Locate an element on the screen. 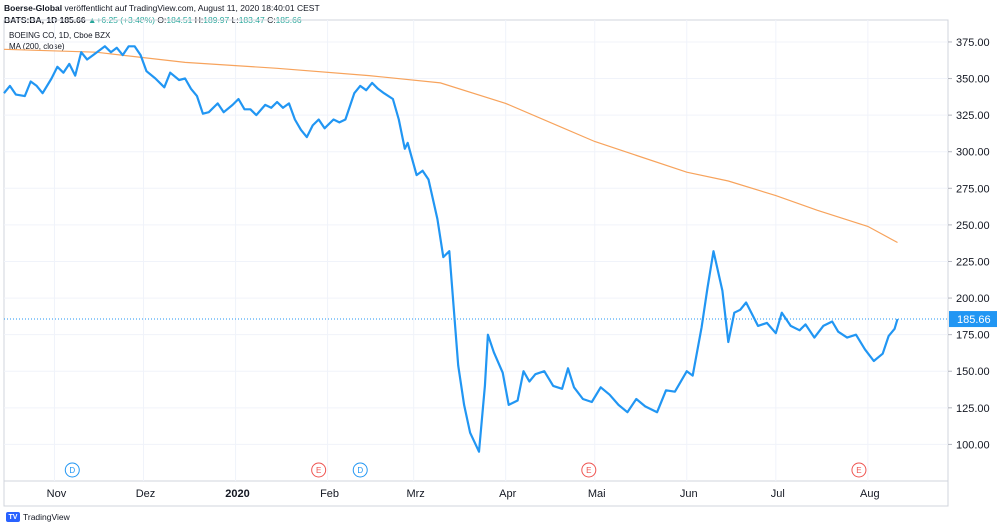 The image size is (1000, 528). y-tick-label: 325.00 is located at coordinates (973, 116).